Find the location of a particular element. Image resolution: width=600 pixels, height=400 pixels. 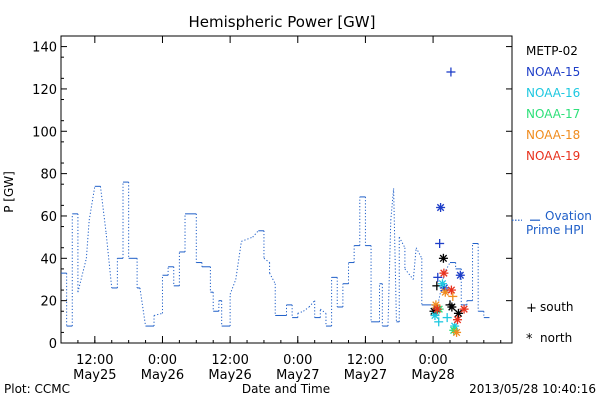

south-key-symbol: + is located at coordinates (531, 308).